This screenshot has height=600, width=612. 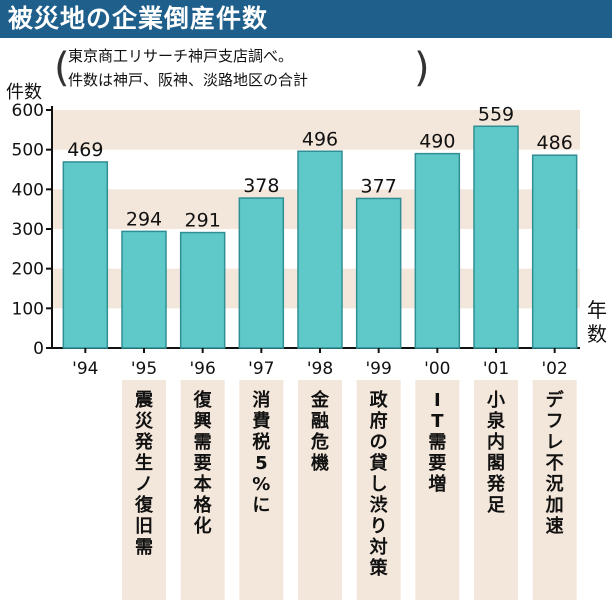 I want to click on source-line-2: 件数は神戸、阪神、淡路地区の合計, so click(x=188, y=80).